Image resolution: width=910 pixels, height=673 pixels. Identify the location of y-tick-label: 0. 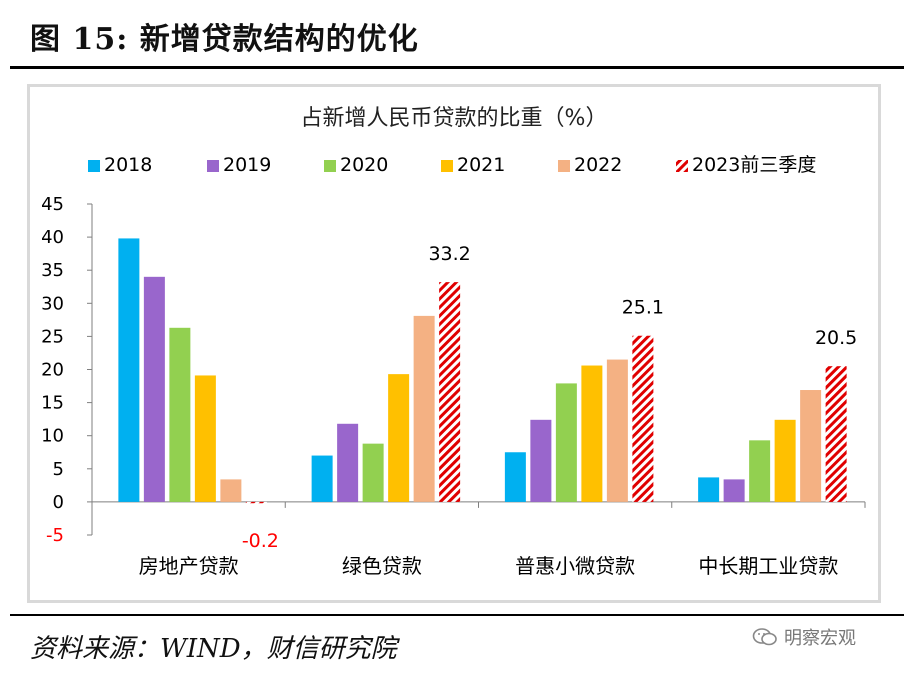
(58, 502).